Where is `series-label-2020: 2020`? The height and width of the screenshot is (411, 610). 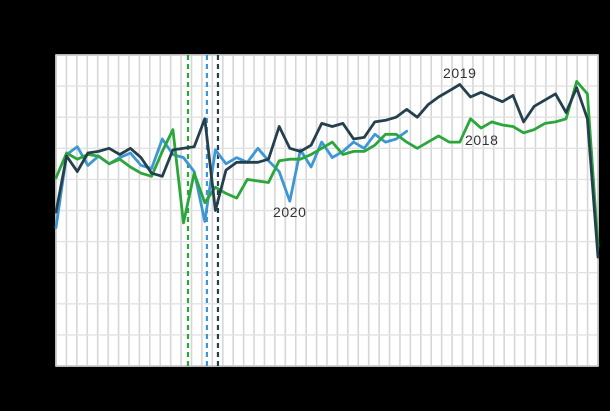
series-label-2020: 2020 is located at coordinates (290, 212).